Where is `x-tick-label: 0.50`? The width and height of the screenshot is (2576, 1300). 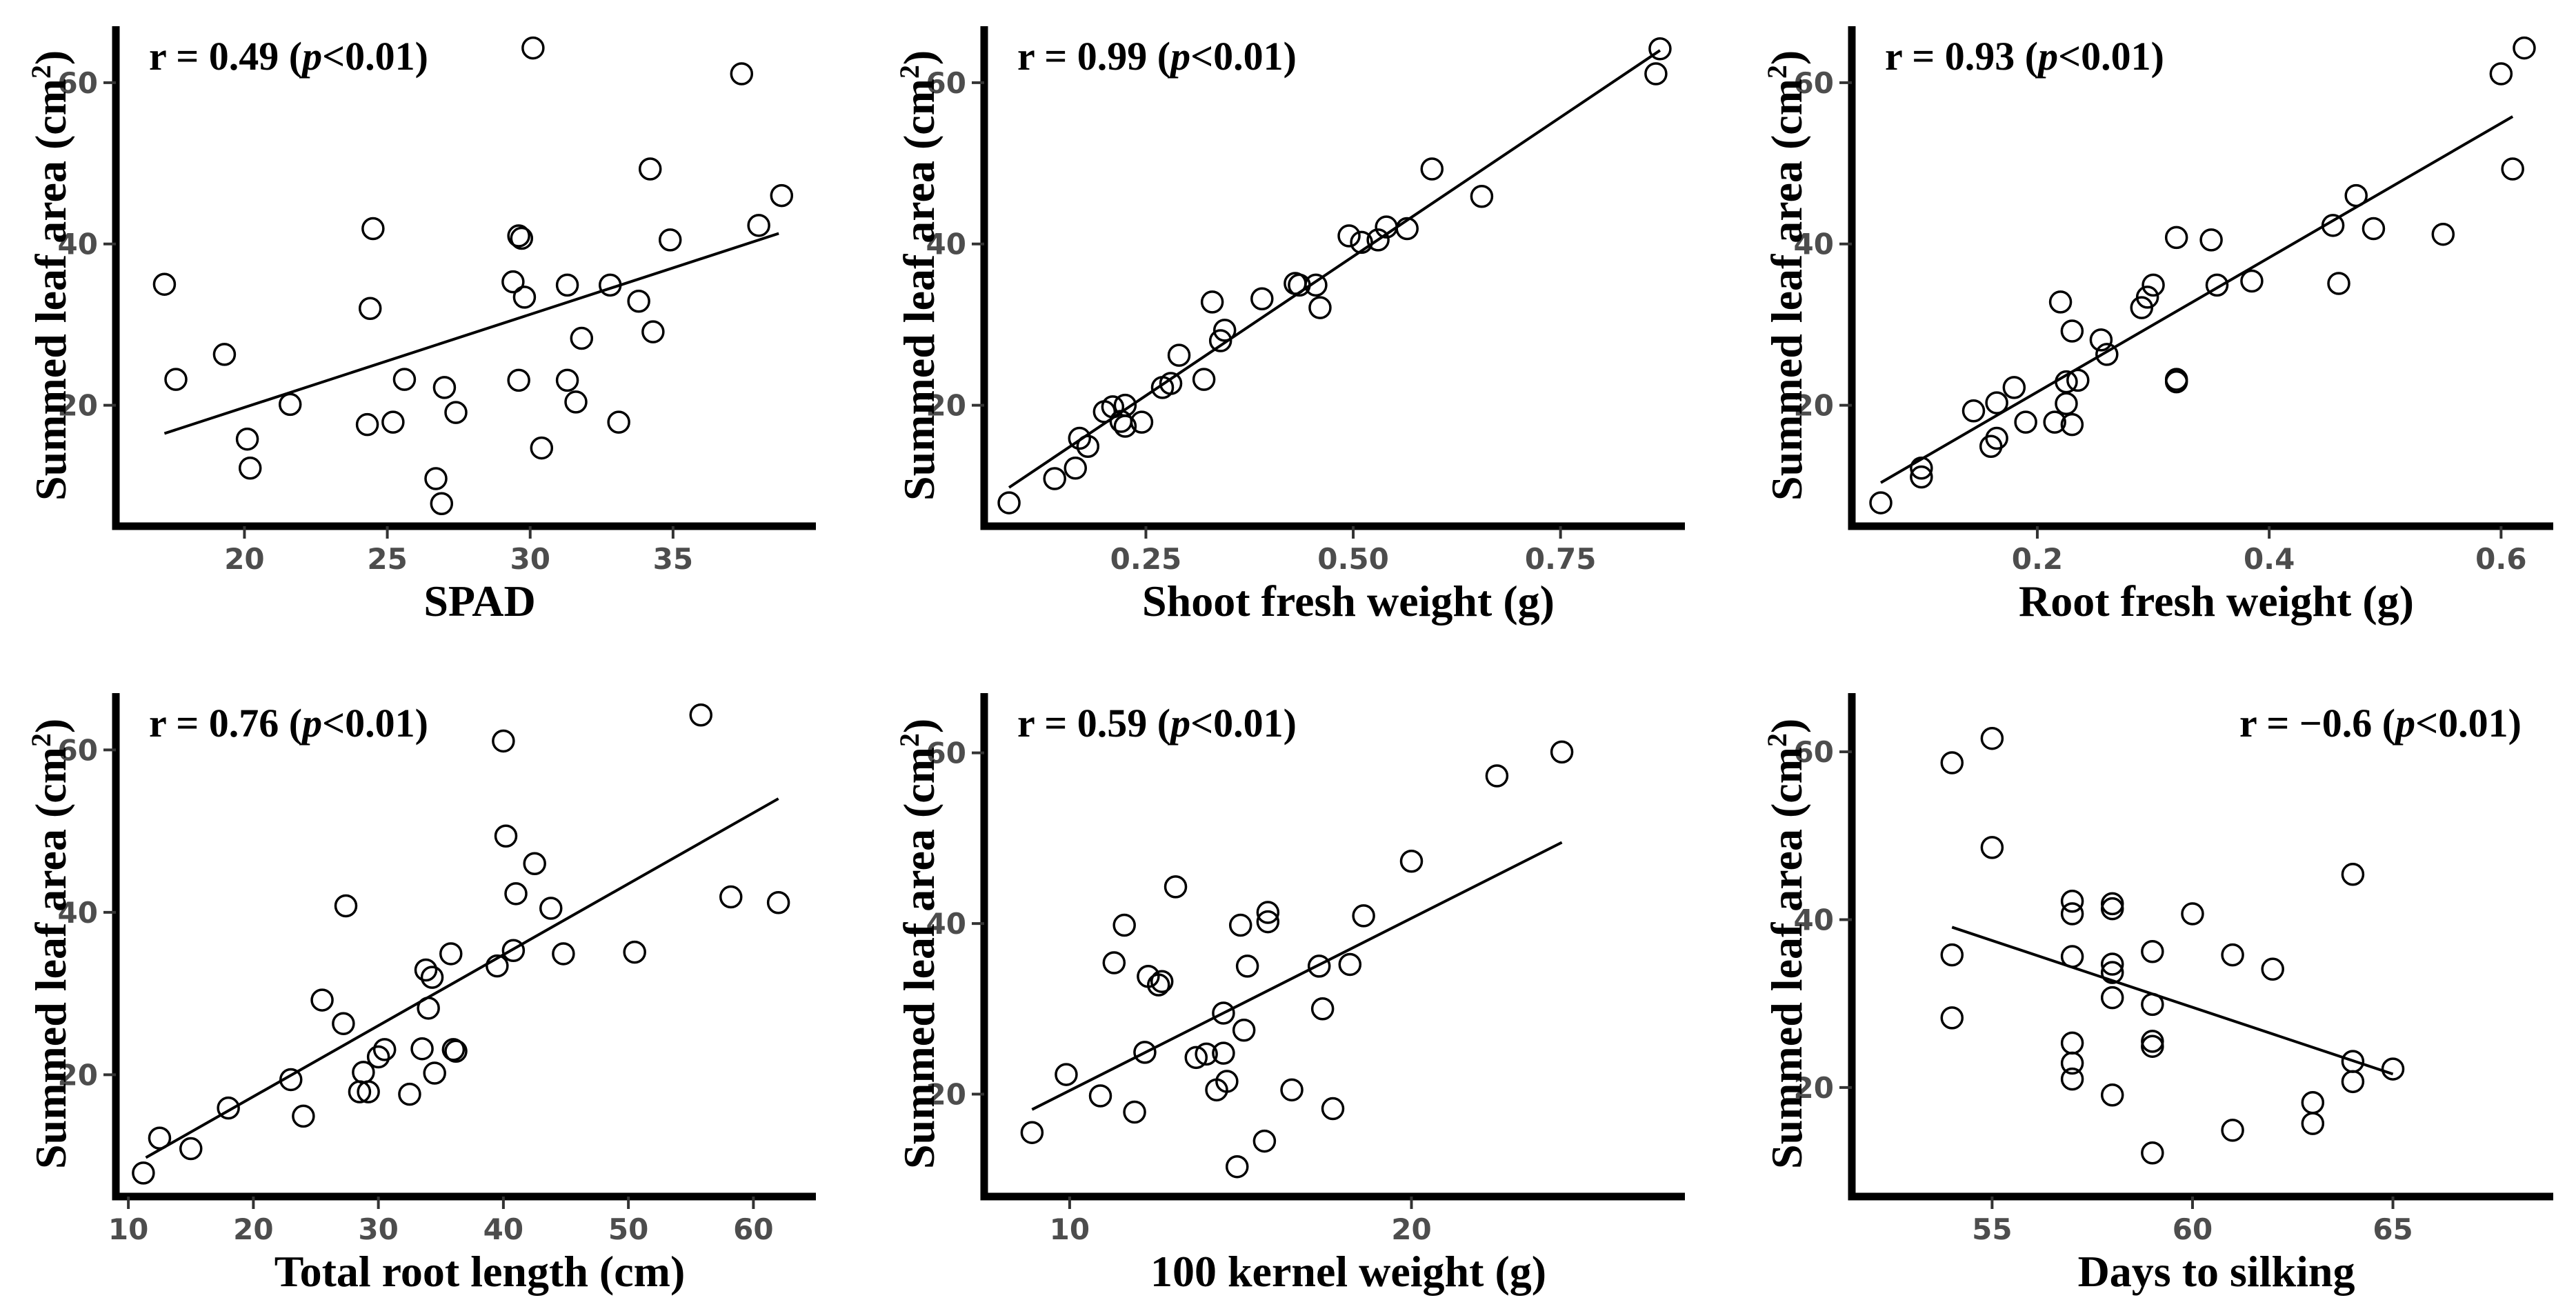
x-tick-label: 0.50 is located at coordinates (1353, 559).